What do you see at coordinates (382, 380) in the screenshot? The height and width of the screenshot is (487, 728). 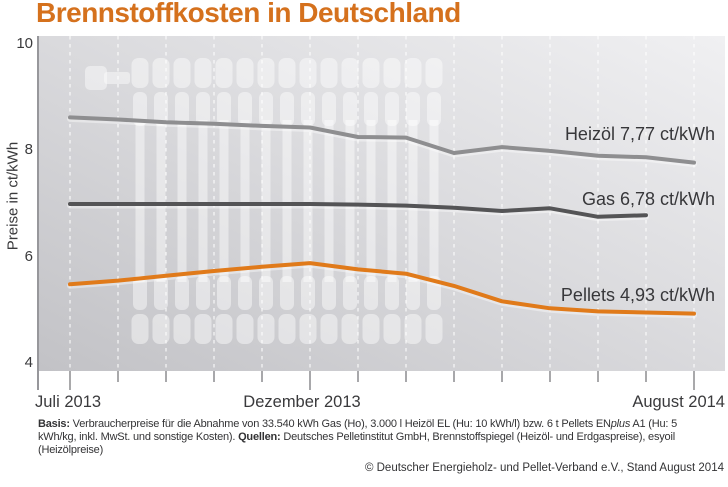 I see `x-axis-ticks-svg` at bounding box center [382, 380].